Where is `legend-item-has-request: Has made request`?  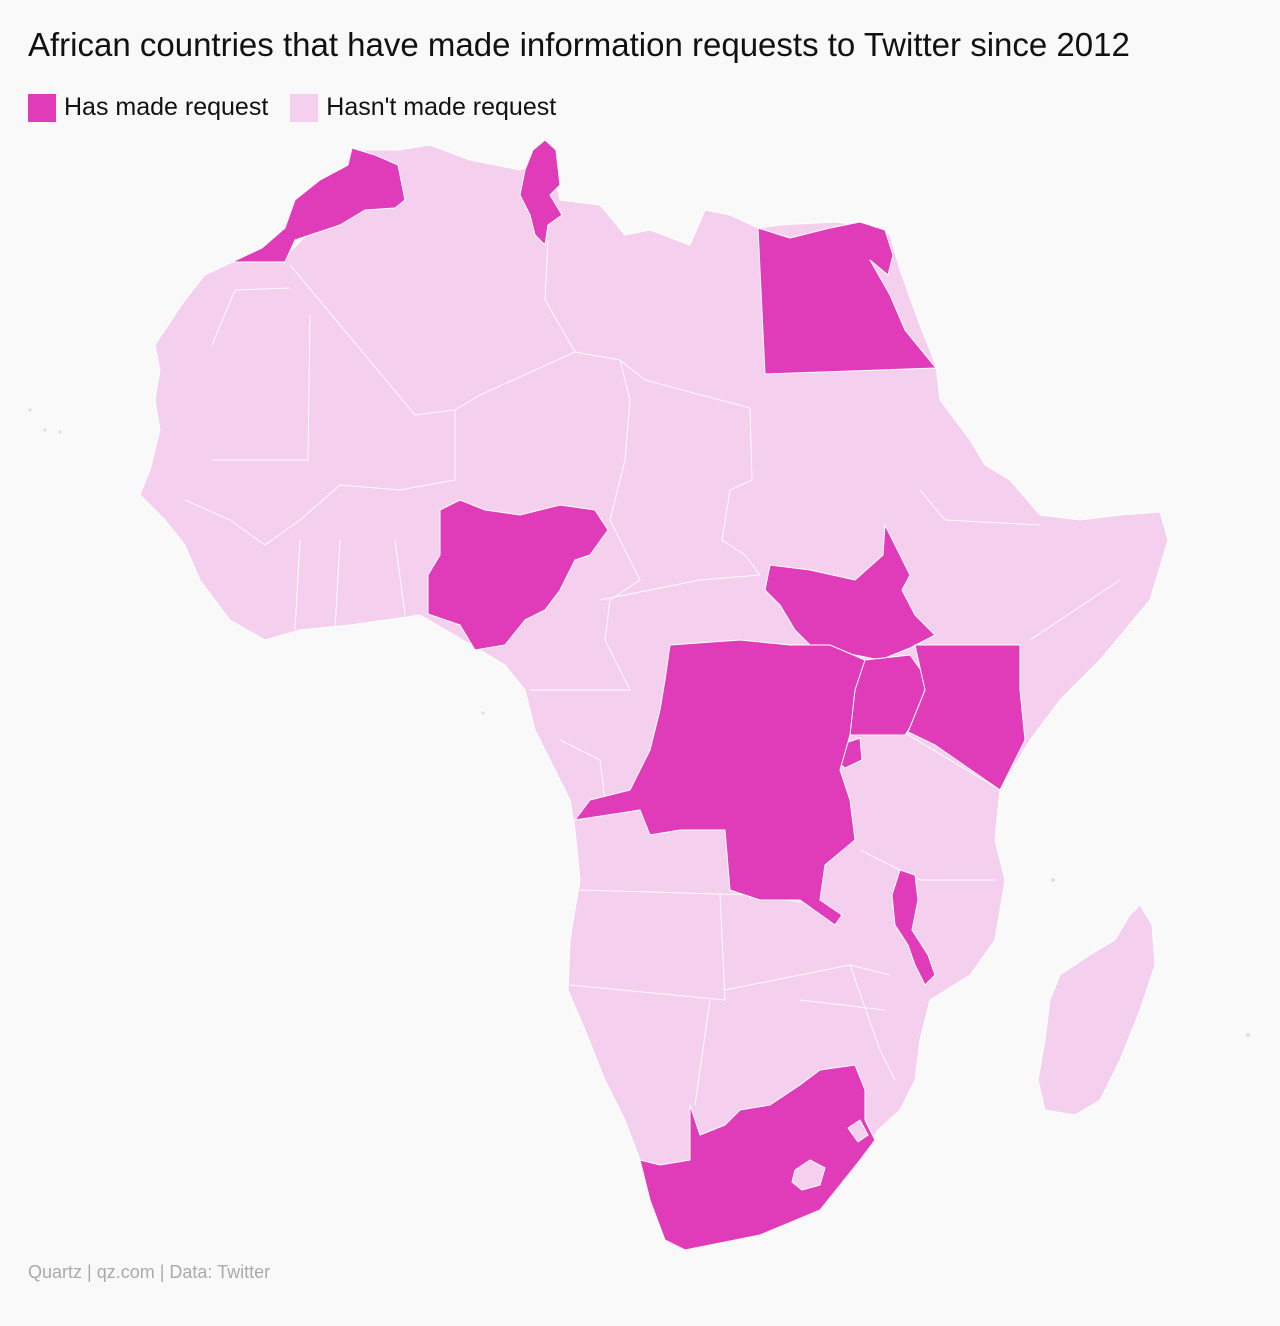 legend-item-has-request: Has made request is located at coordinates (148, 107).